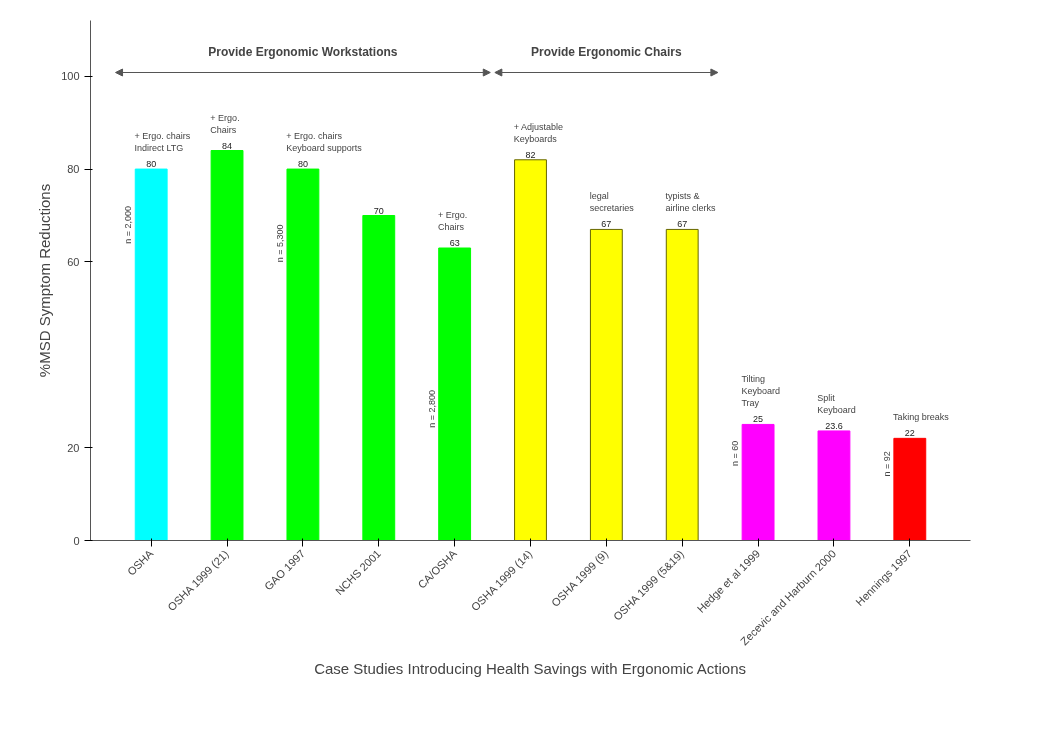  What do you see at coordinates (73, 261) in the screenshot?
I see `y-tick-label: 60` at bounding box center [73, 261].